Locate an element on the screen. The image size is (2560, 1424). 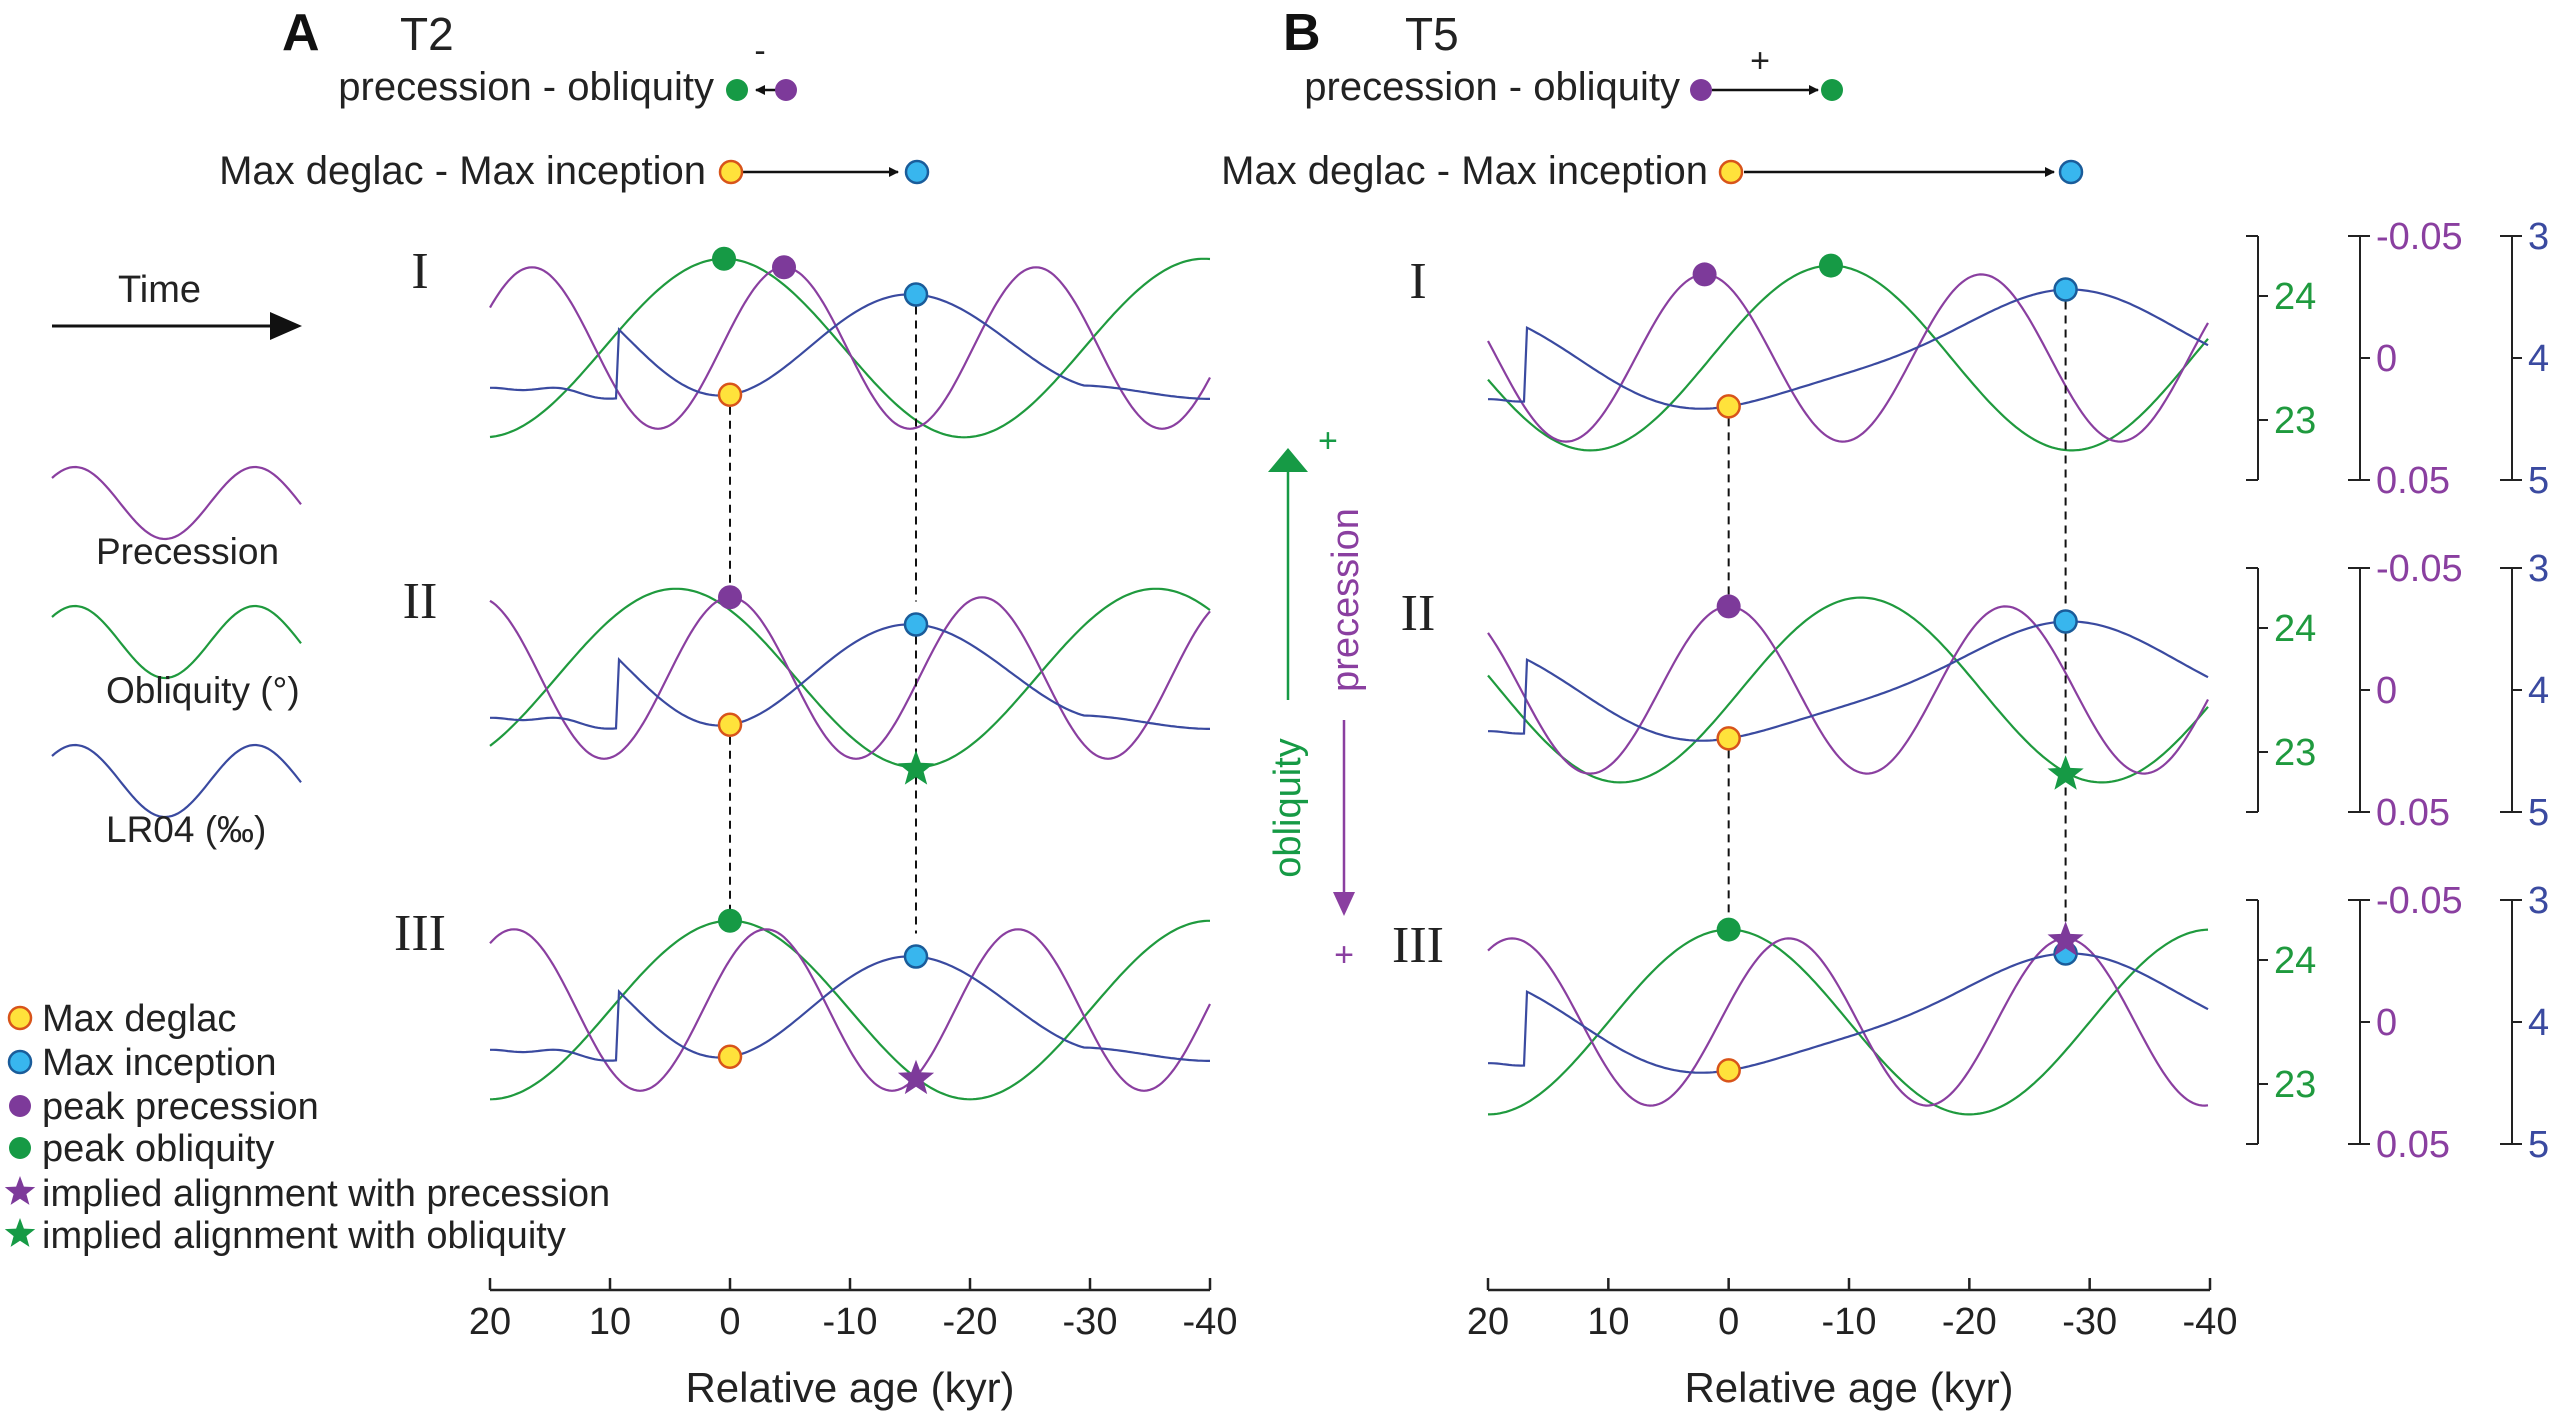
panel-b-lag-label: Max deglac - Max inception is located at coordinates (1464, 171).